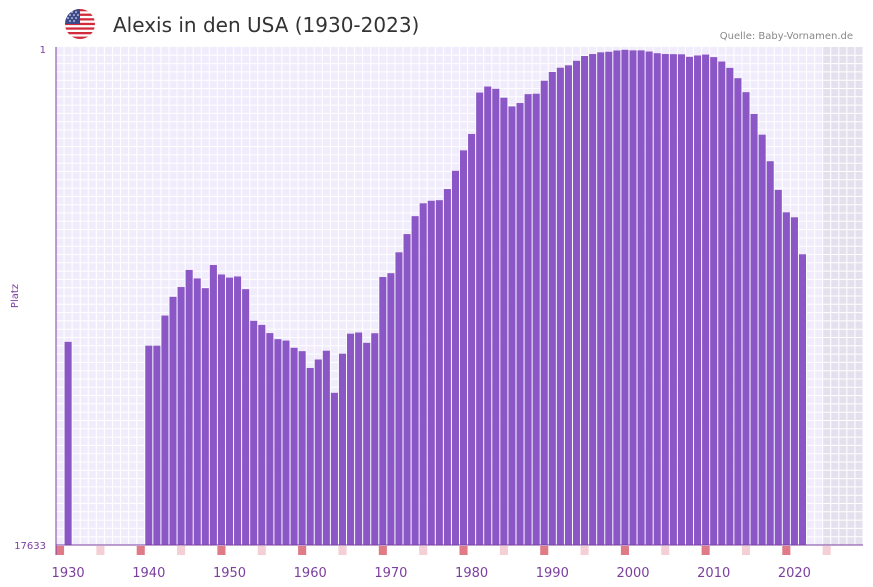  What do you see at coordinates (266, 25) in the screenshot?
I see `chart-title: Alexis in den USA (1930-2023)` at bounding box center [266, 25].